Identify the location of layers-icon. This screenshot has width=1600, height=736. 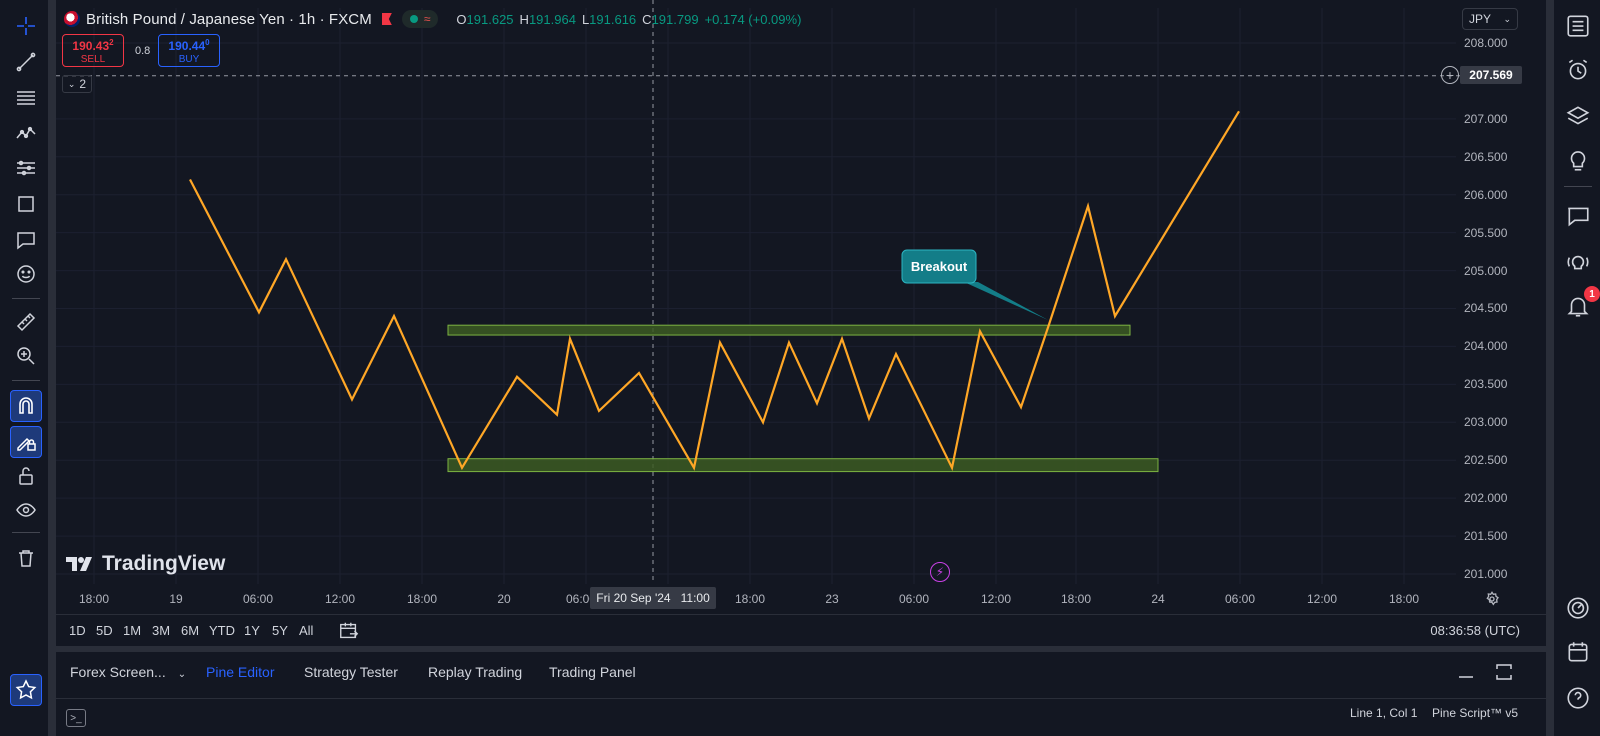
(1578, 116).